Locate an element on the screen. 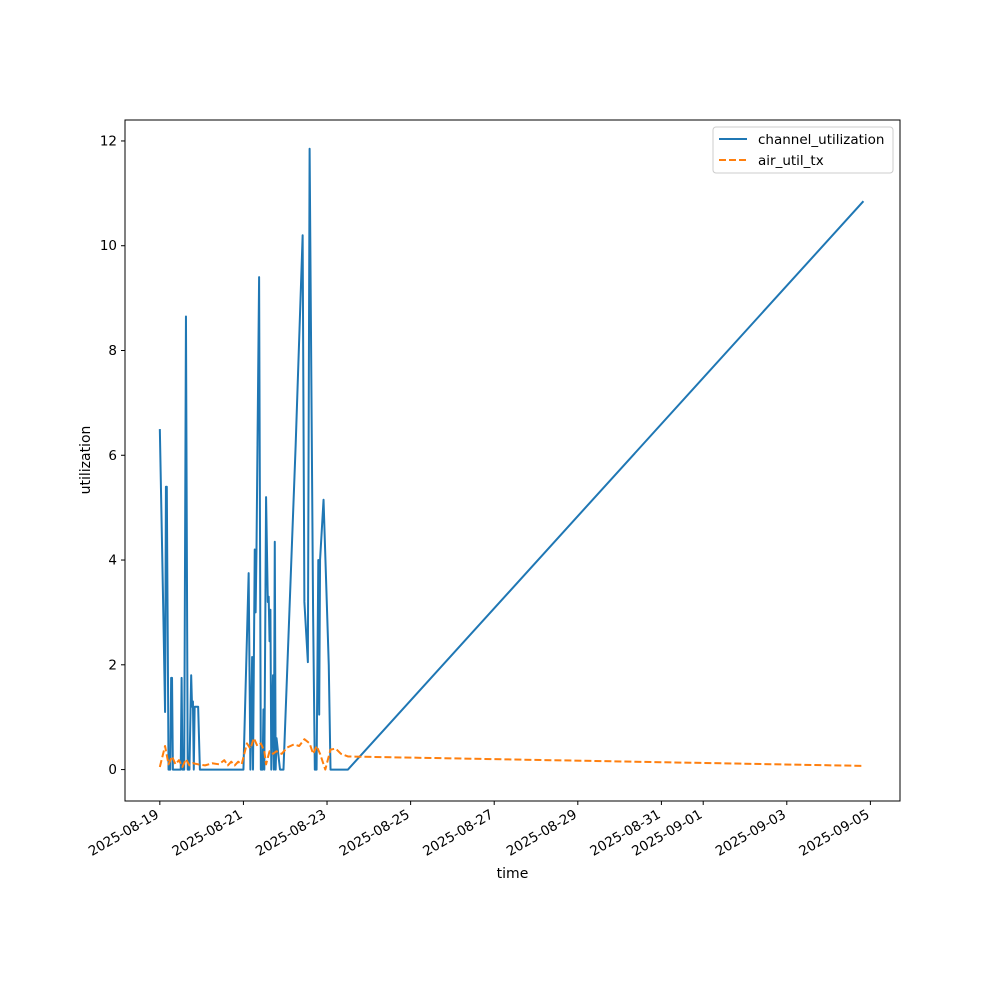 This screenshot has height=1000, width=1000. legend: channel_utilization air_util_tx is located at coordinates (803, 150).